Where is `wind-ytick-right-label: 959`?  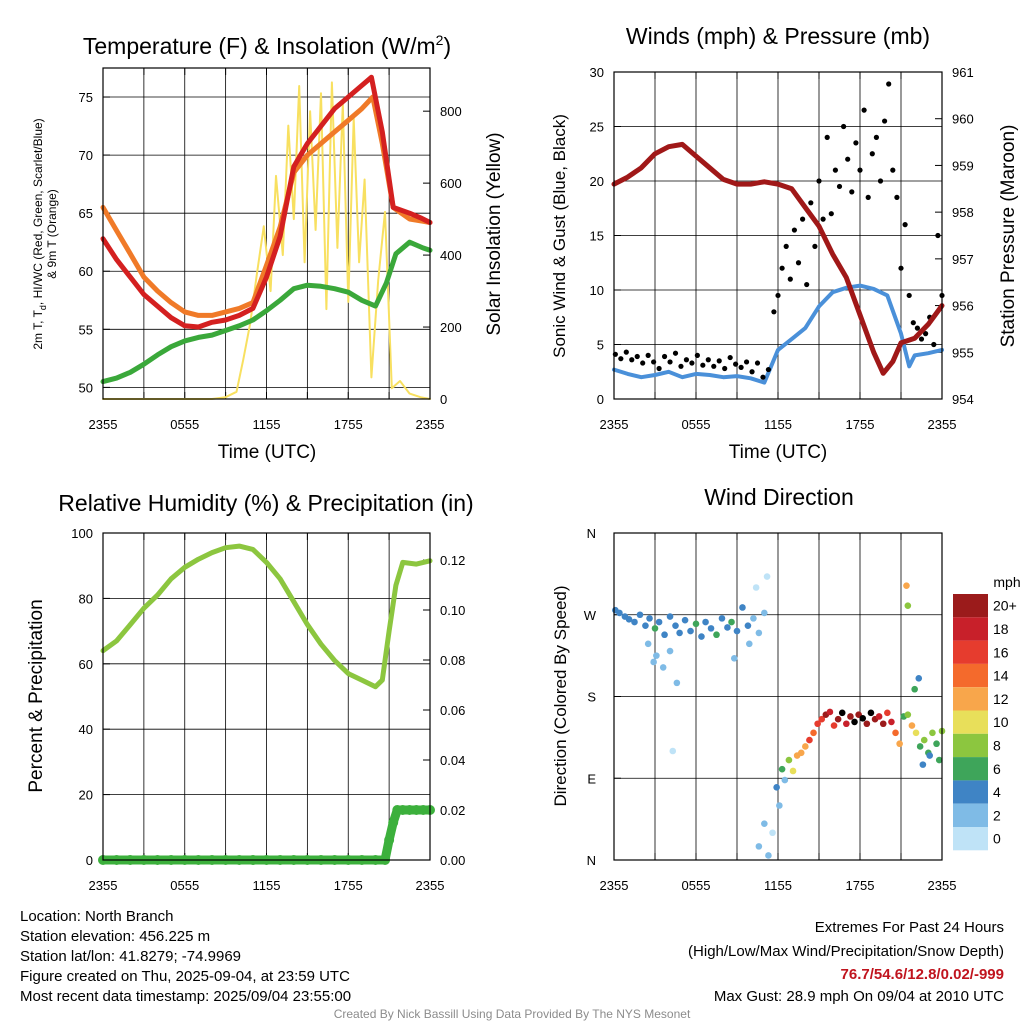
wind-ytick-right-label: 959 is located at coordinates (963, 165).